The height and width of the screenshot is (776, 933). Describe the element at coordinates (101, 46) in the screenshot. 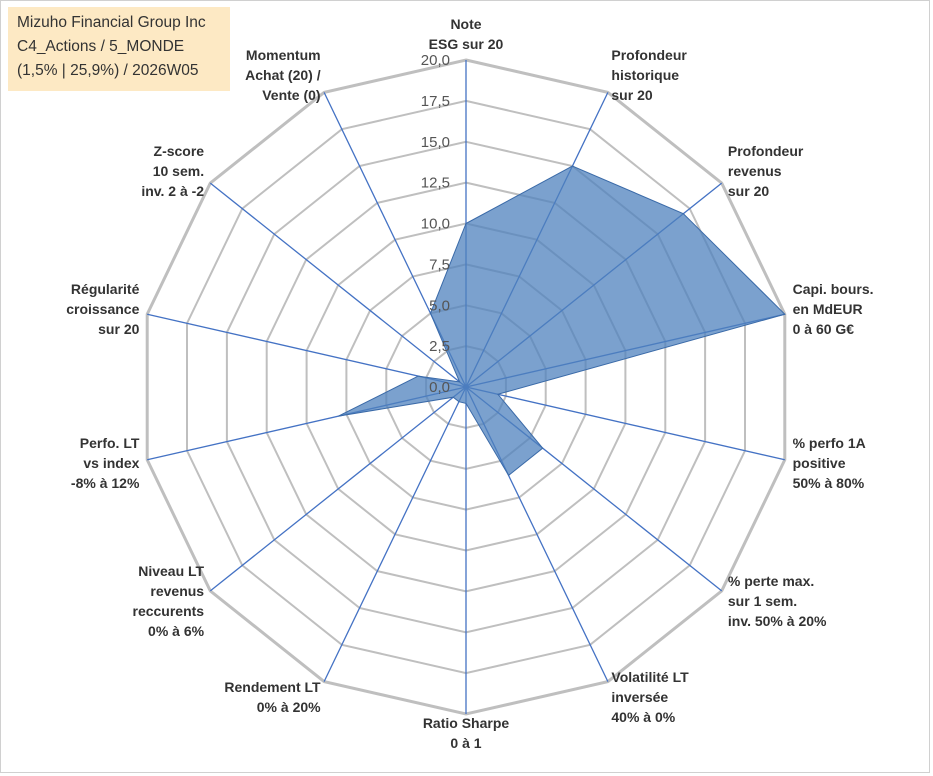

I see `title-line-category: C4_Actions / 5_MONDE` at that location.